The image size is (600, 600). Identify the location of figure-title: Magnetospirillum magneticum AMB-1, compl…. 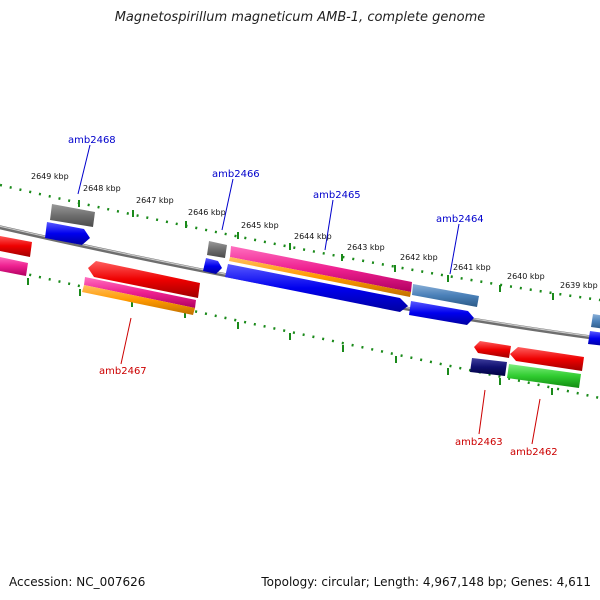
(300, 17).